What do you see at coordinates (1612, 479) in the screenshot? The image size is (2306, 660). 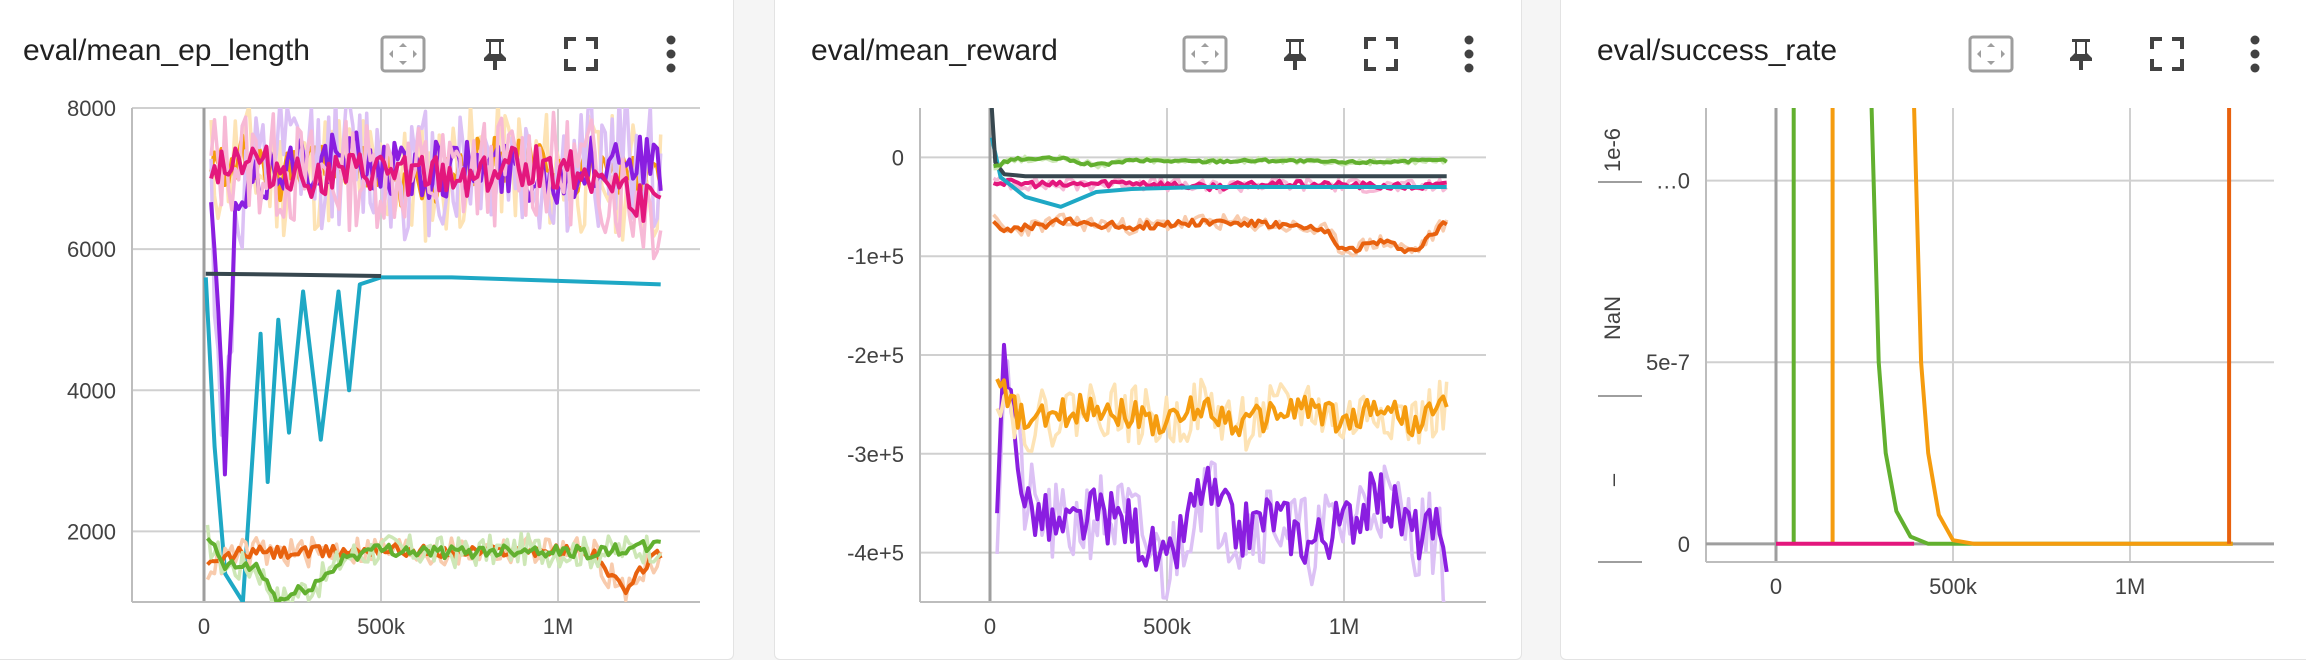 I see `axis-dash-label: –` at bounding box center [1612, 479].